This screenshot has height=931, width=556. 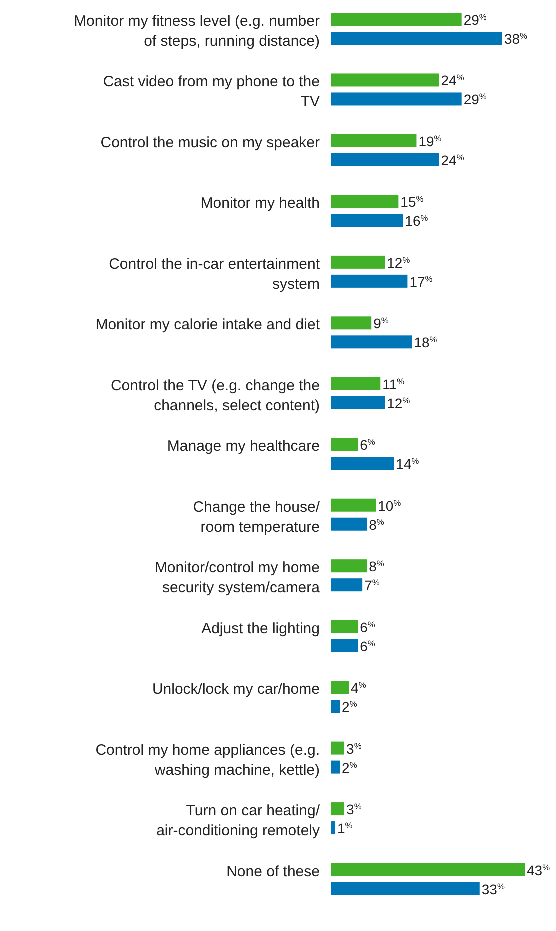 What do you see at coordinates (359, 688) in the screenshot?
I see `data-label: 4$^{%}$` at bounding box center [359, 688].